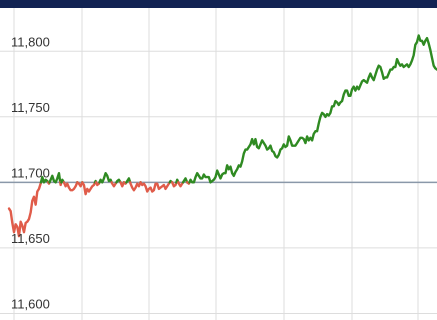 The image size is (437, 320). What do you see at coordinates (218, 4) in the screenshot?
I see `header-bar` at bounding box center [218, 4].